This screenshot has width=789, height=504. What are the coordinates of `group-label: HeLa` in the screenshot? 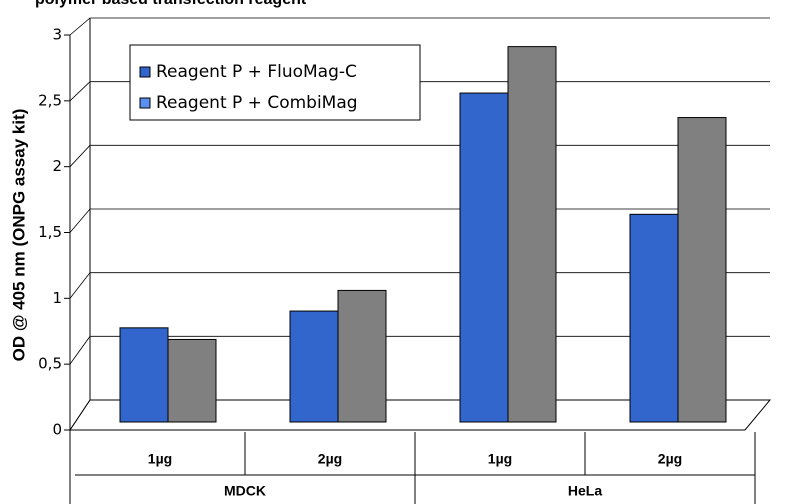 It's located at (585, 491).